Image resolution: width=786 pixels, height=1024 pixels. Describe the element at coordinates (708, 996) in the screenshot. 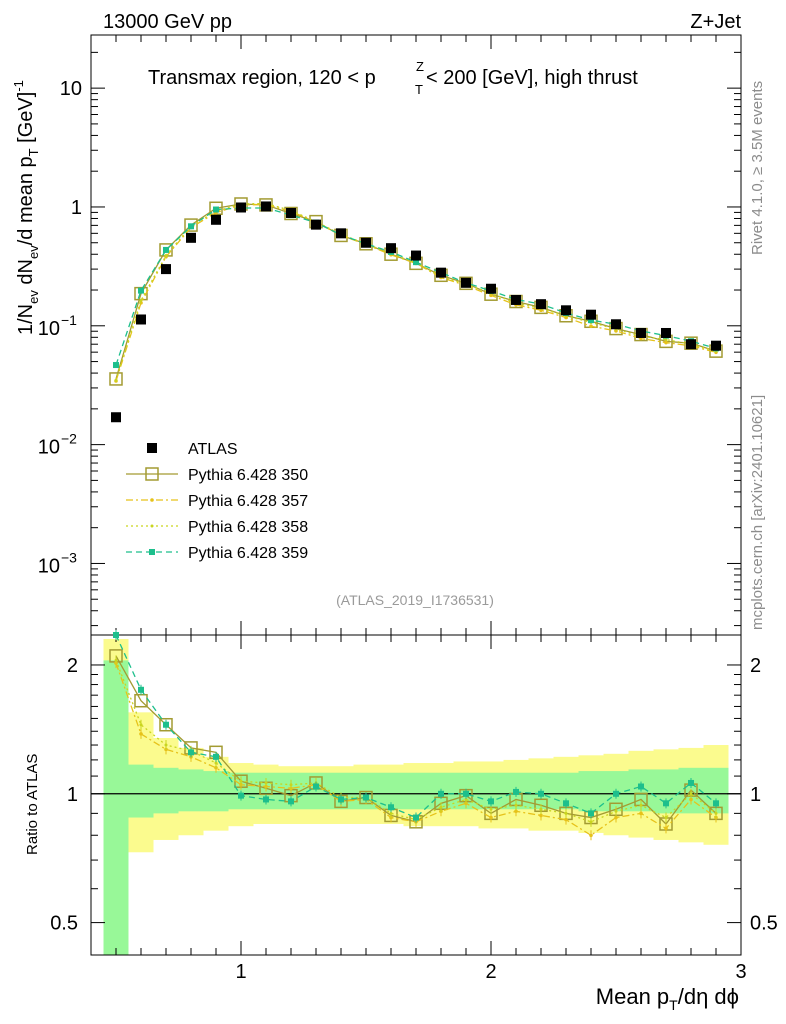

I see `x-axis-rest: /dη dϕ` at that location.